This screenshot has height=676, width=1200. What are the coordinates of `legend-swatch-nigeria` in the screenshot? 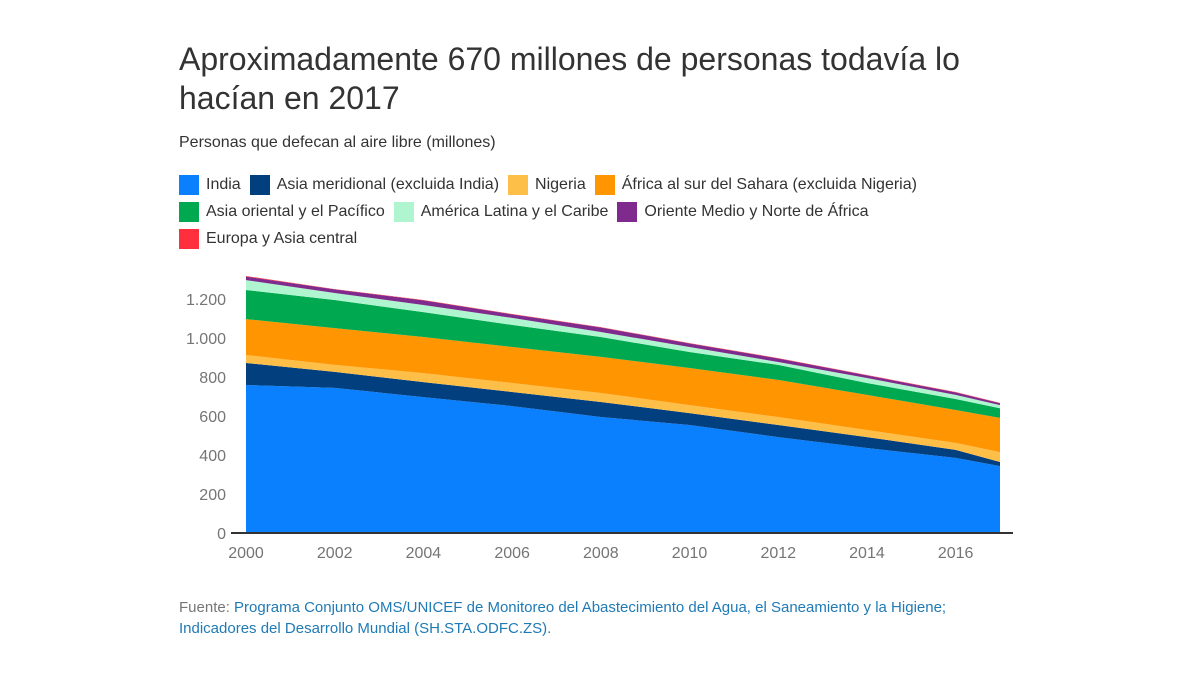 It's located at (518, 184).